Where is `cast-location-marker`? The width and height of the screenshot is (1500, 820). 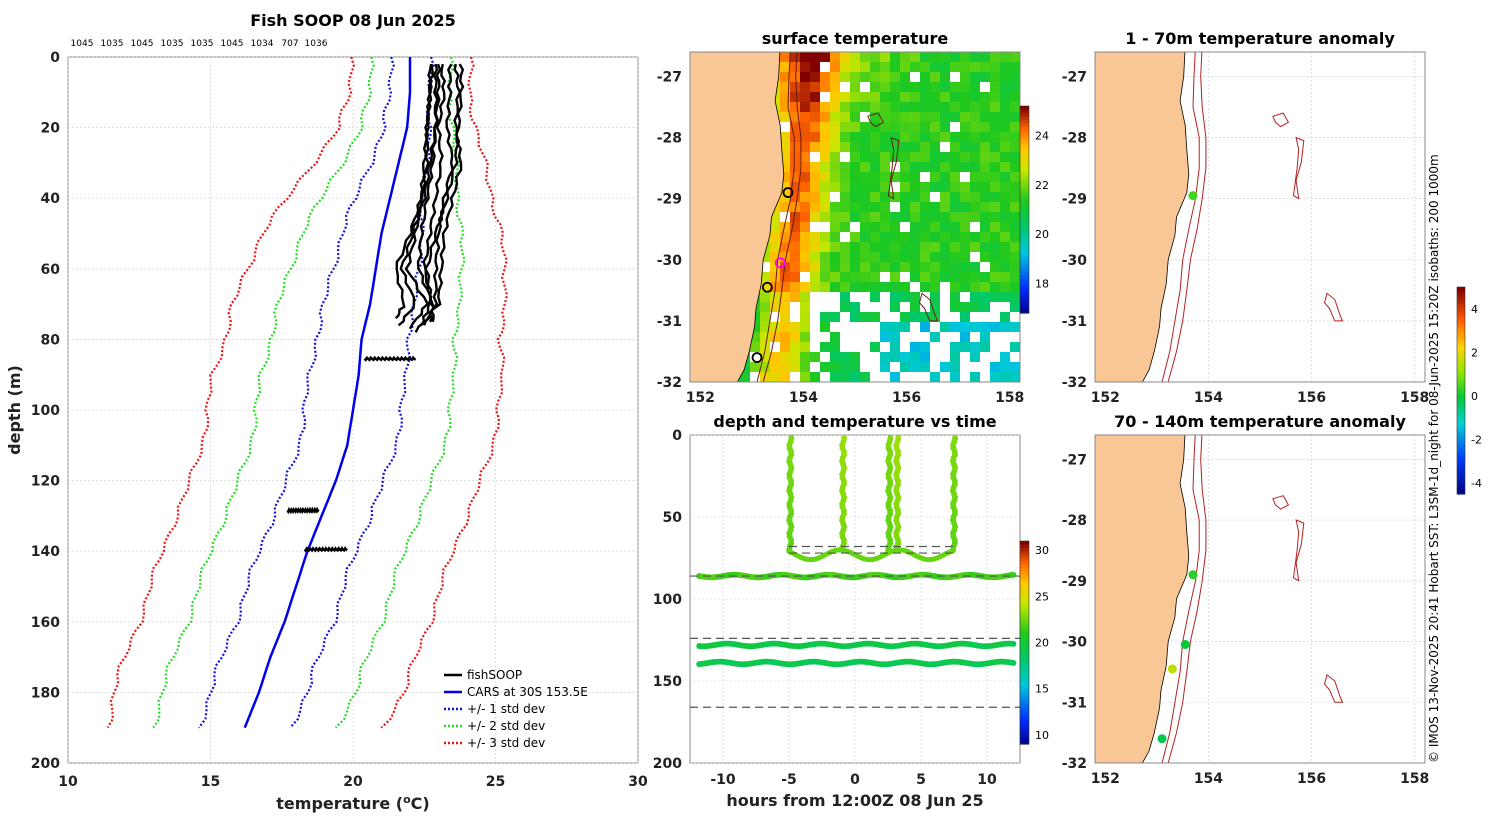 cast-location-marker is located at coordinates (757, 357).